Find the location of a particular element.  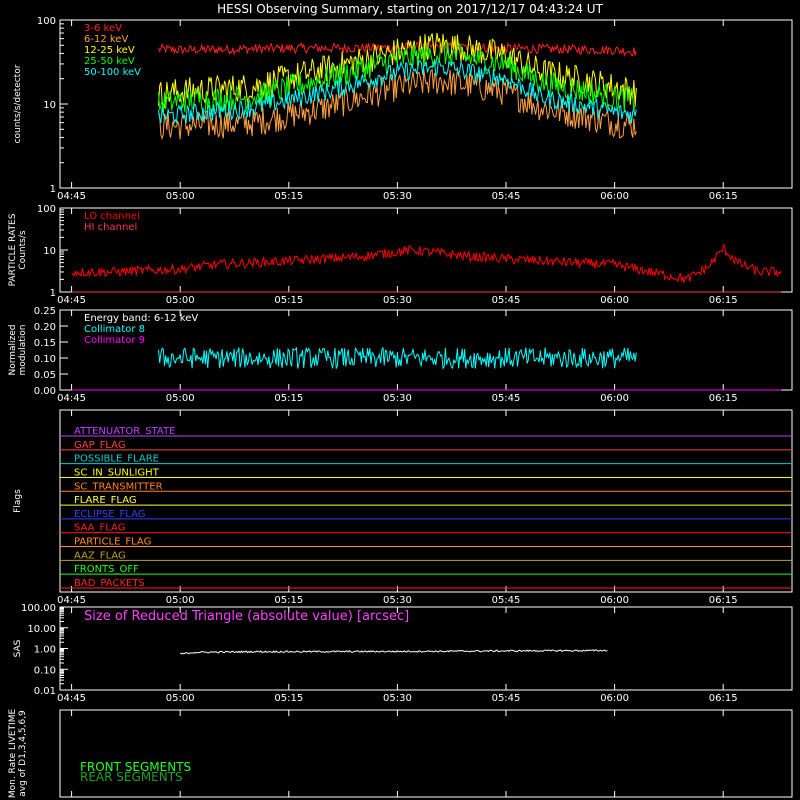

series-line-25-50-kev is located at coordinates (397, 78).